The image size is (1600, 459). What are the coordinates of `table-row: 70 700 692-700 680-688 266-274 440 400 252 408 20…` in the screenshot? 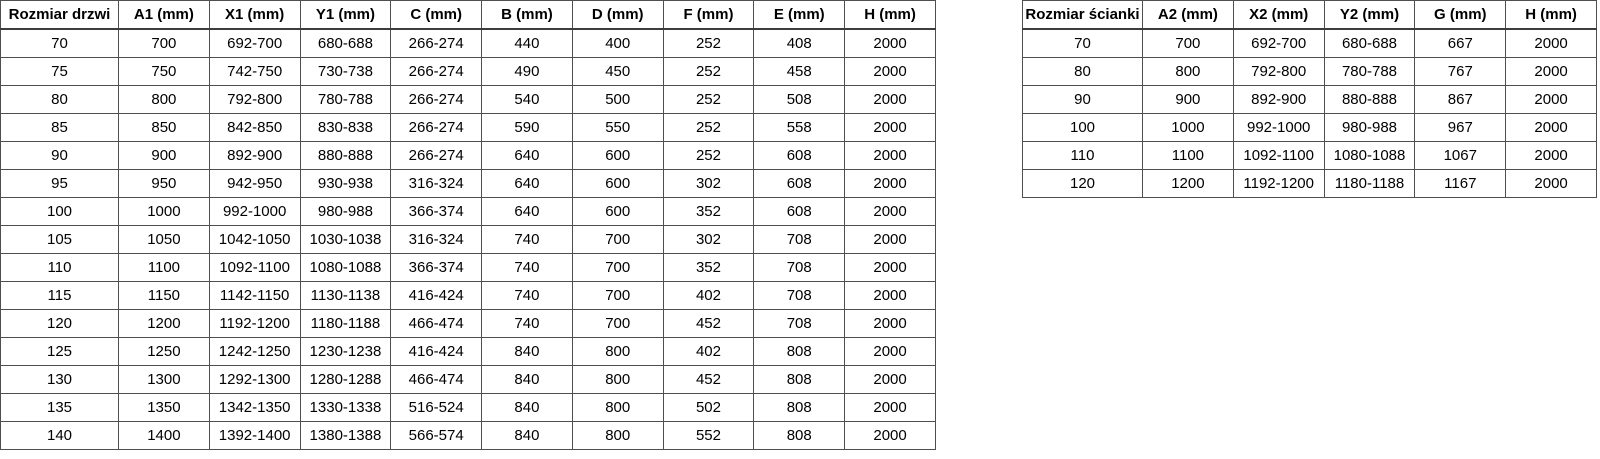 It's located at (468, 43).